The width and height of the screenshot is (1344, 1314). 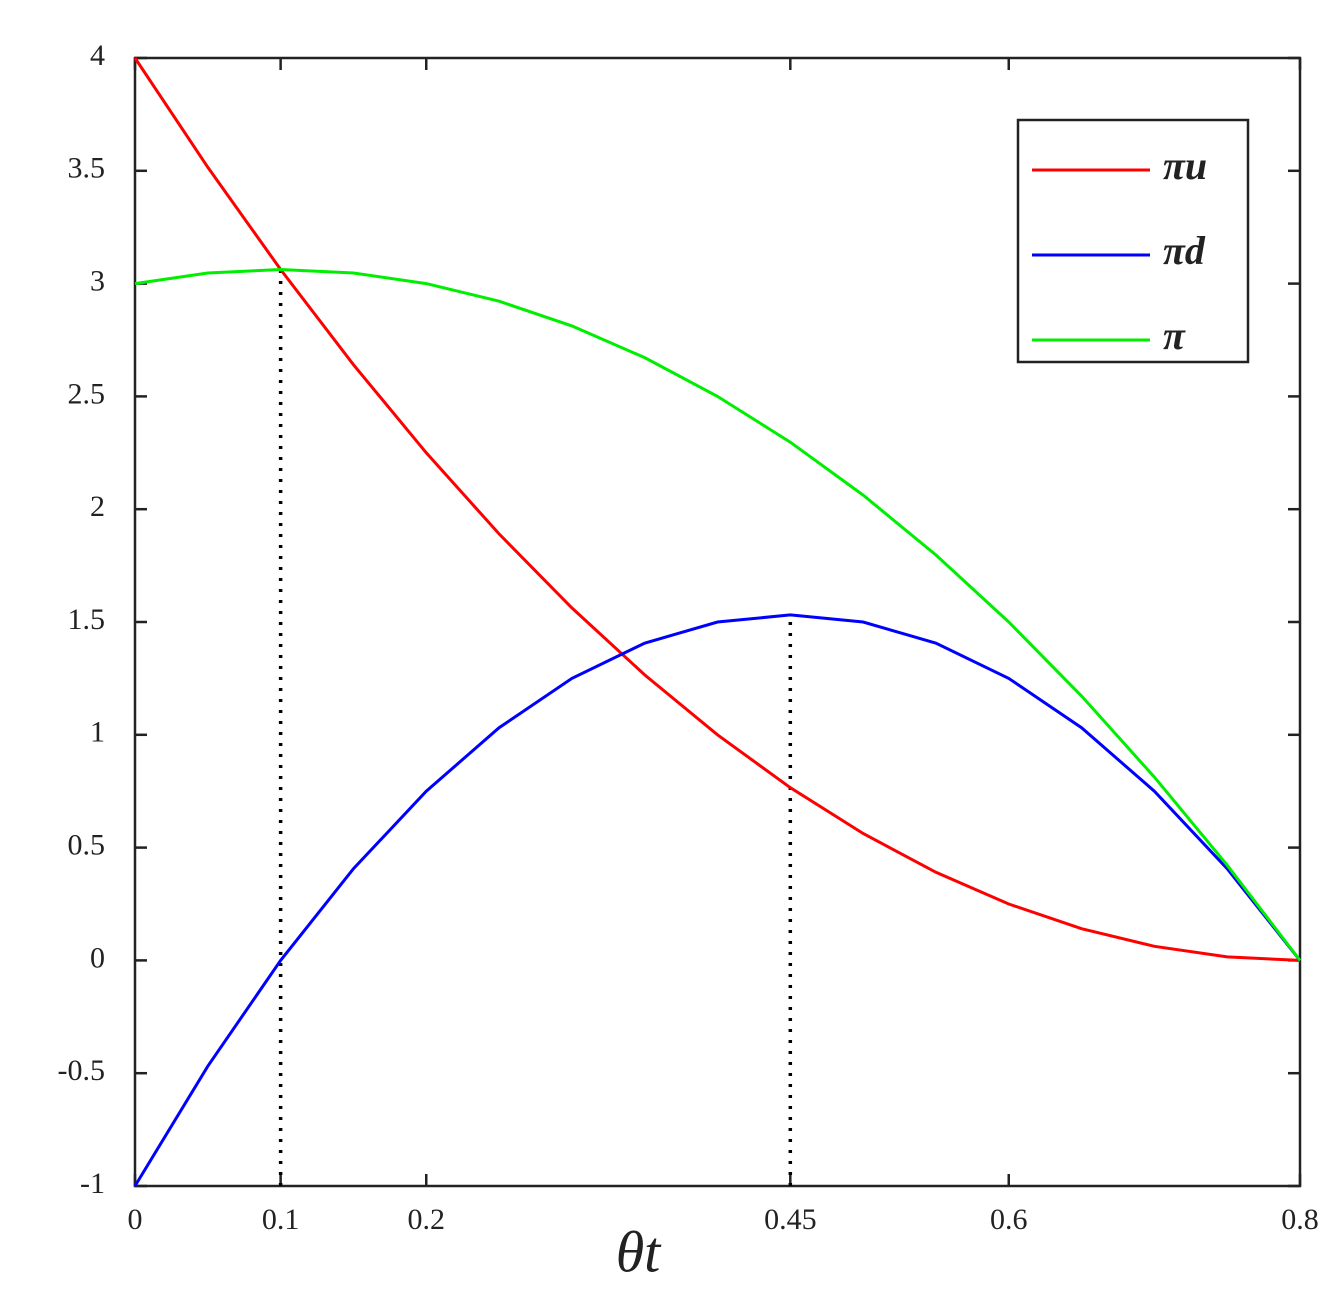 What do you see at coordinates (92, 1183) in the screenshot?
I see `y-tick-label: -1` at bounding box center [92, 1183].